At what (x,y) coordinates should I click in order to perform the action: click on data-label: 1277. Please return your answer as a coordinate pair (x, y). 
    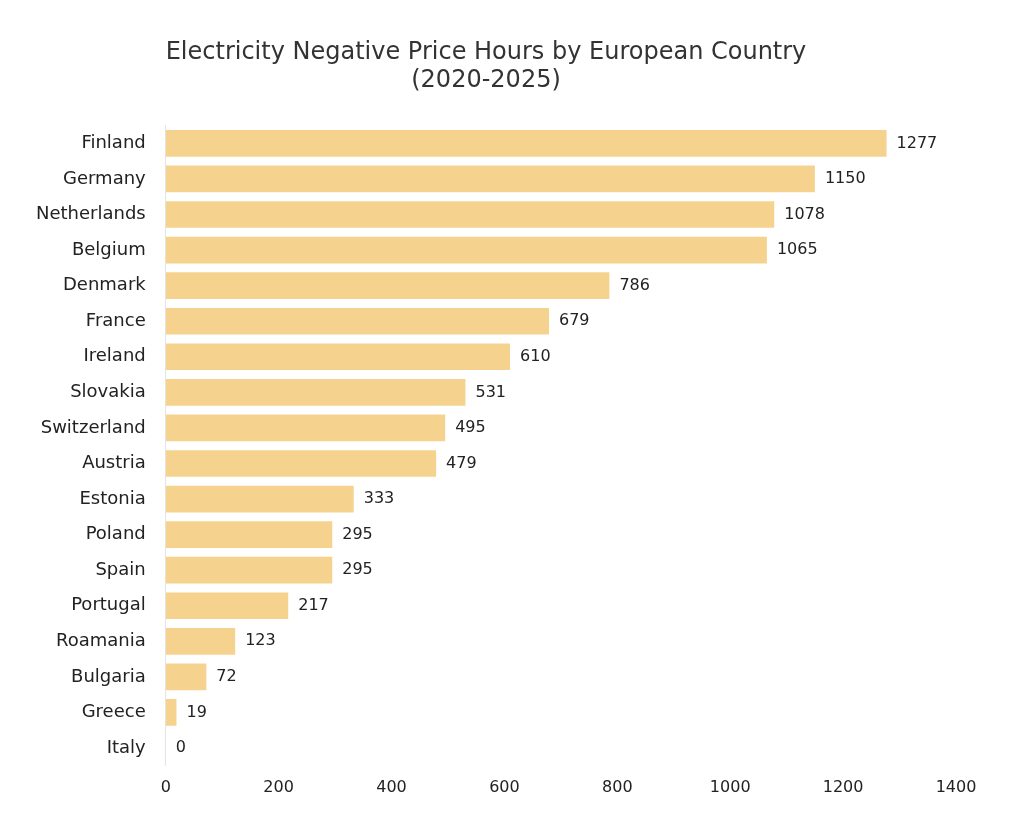
    Looking at the image, I should click on (917, 142).